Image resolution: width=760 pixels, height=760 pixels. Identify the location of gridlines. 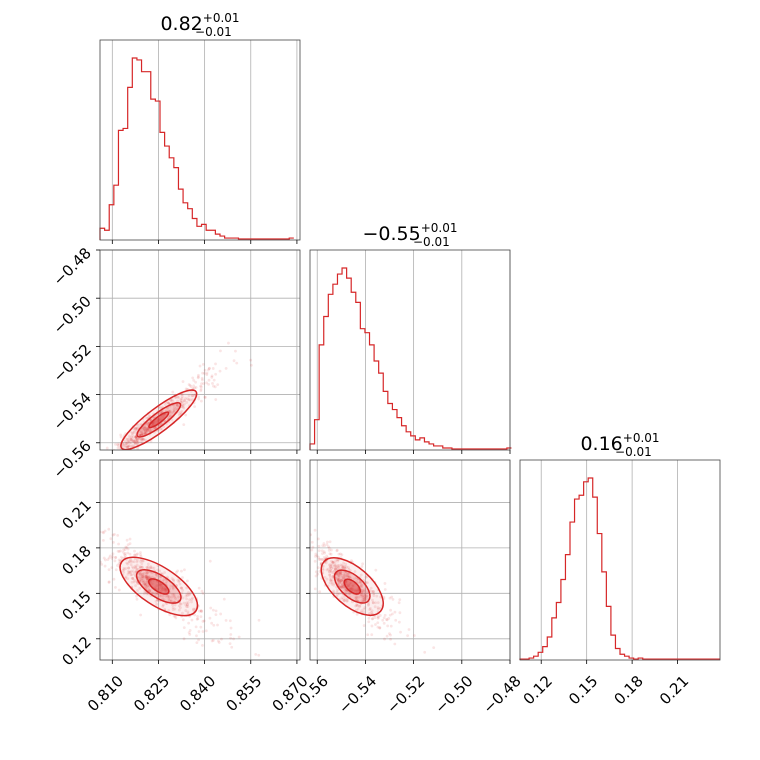
(413, 350).